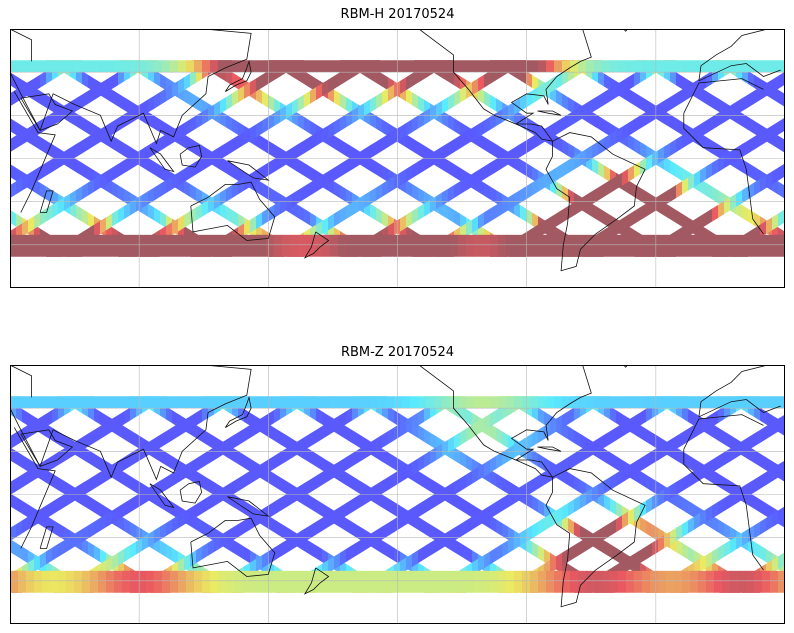 This screenshot has height=633, width=794. What do you see at coordinates (397, 14) in the screenshot?
I see `panel-title: RBM-H 20170524` at bounding box center [397, 14].